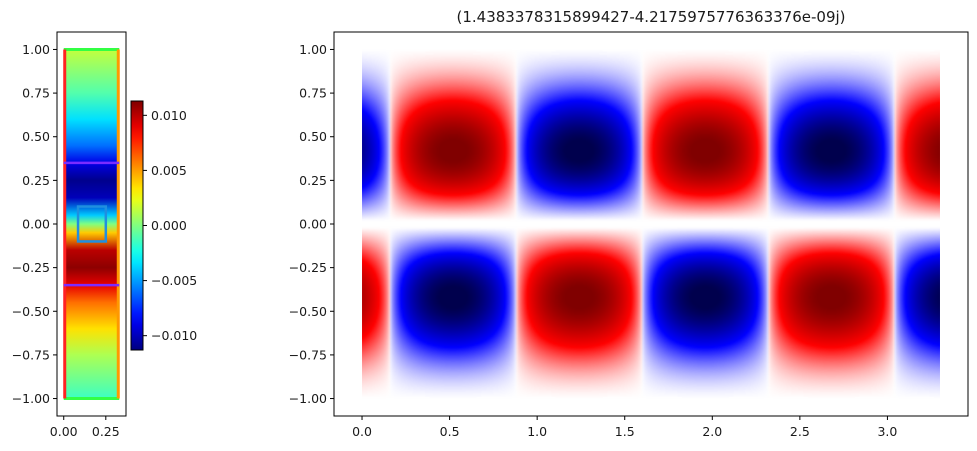  Describe the element at coordinates (31, 398) in the screenshot. I see `left-y-tick-label: −1.00` at that location.